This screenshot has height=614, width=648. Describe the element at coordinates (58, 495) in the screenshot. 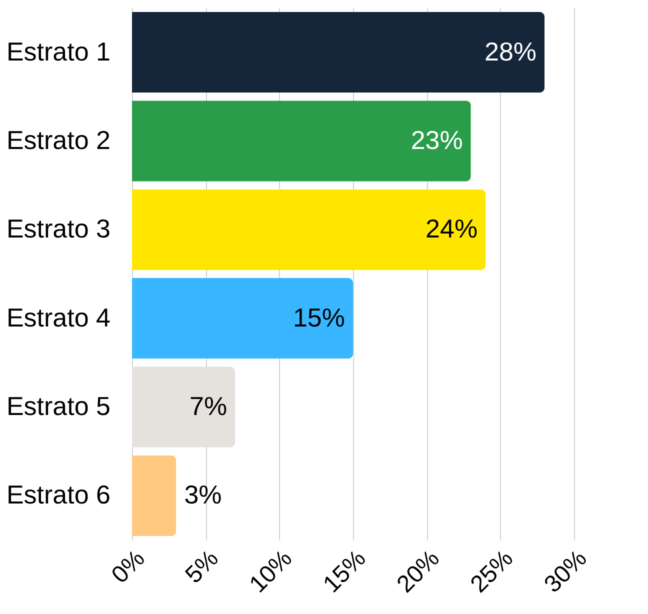

I see `y-tick-label: Estrato 6` at that location.